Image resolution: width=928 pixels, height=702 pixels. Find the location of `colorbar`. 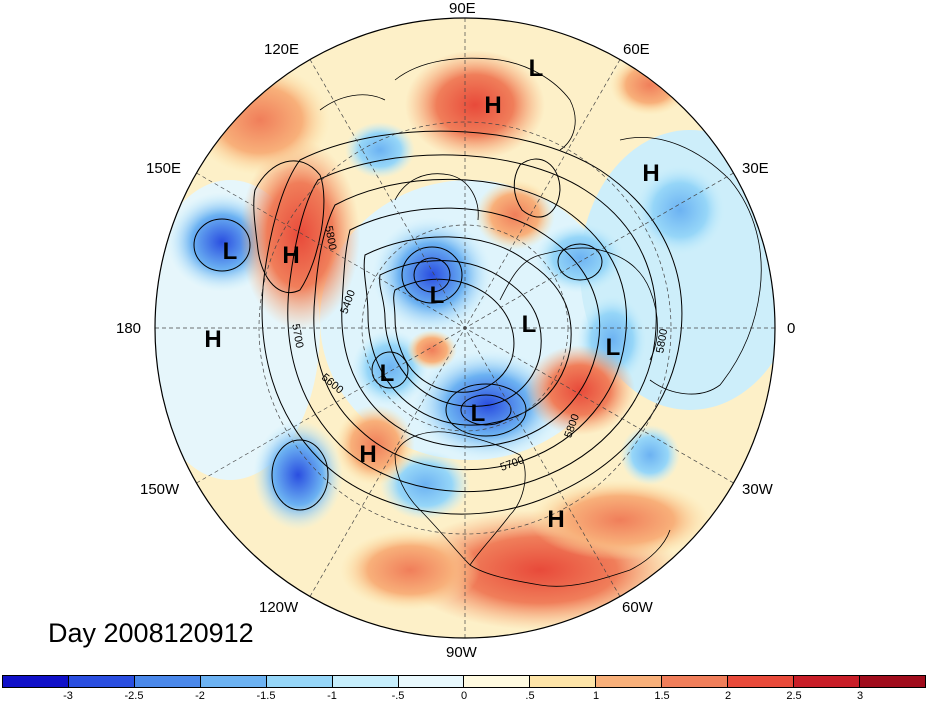

colorbar is located at coordinates (464, 681).